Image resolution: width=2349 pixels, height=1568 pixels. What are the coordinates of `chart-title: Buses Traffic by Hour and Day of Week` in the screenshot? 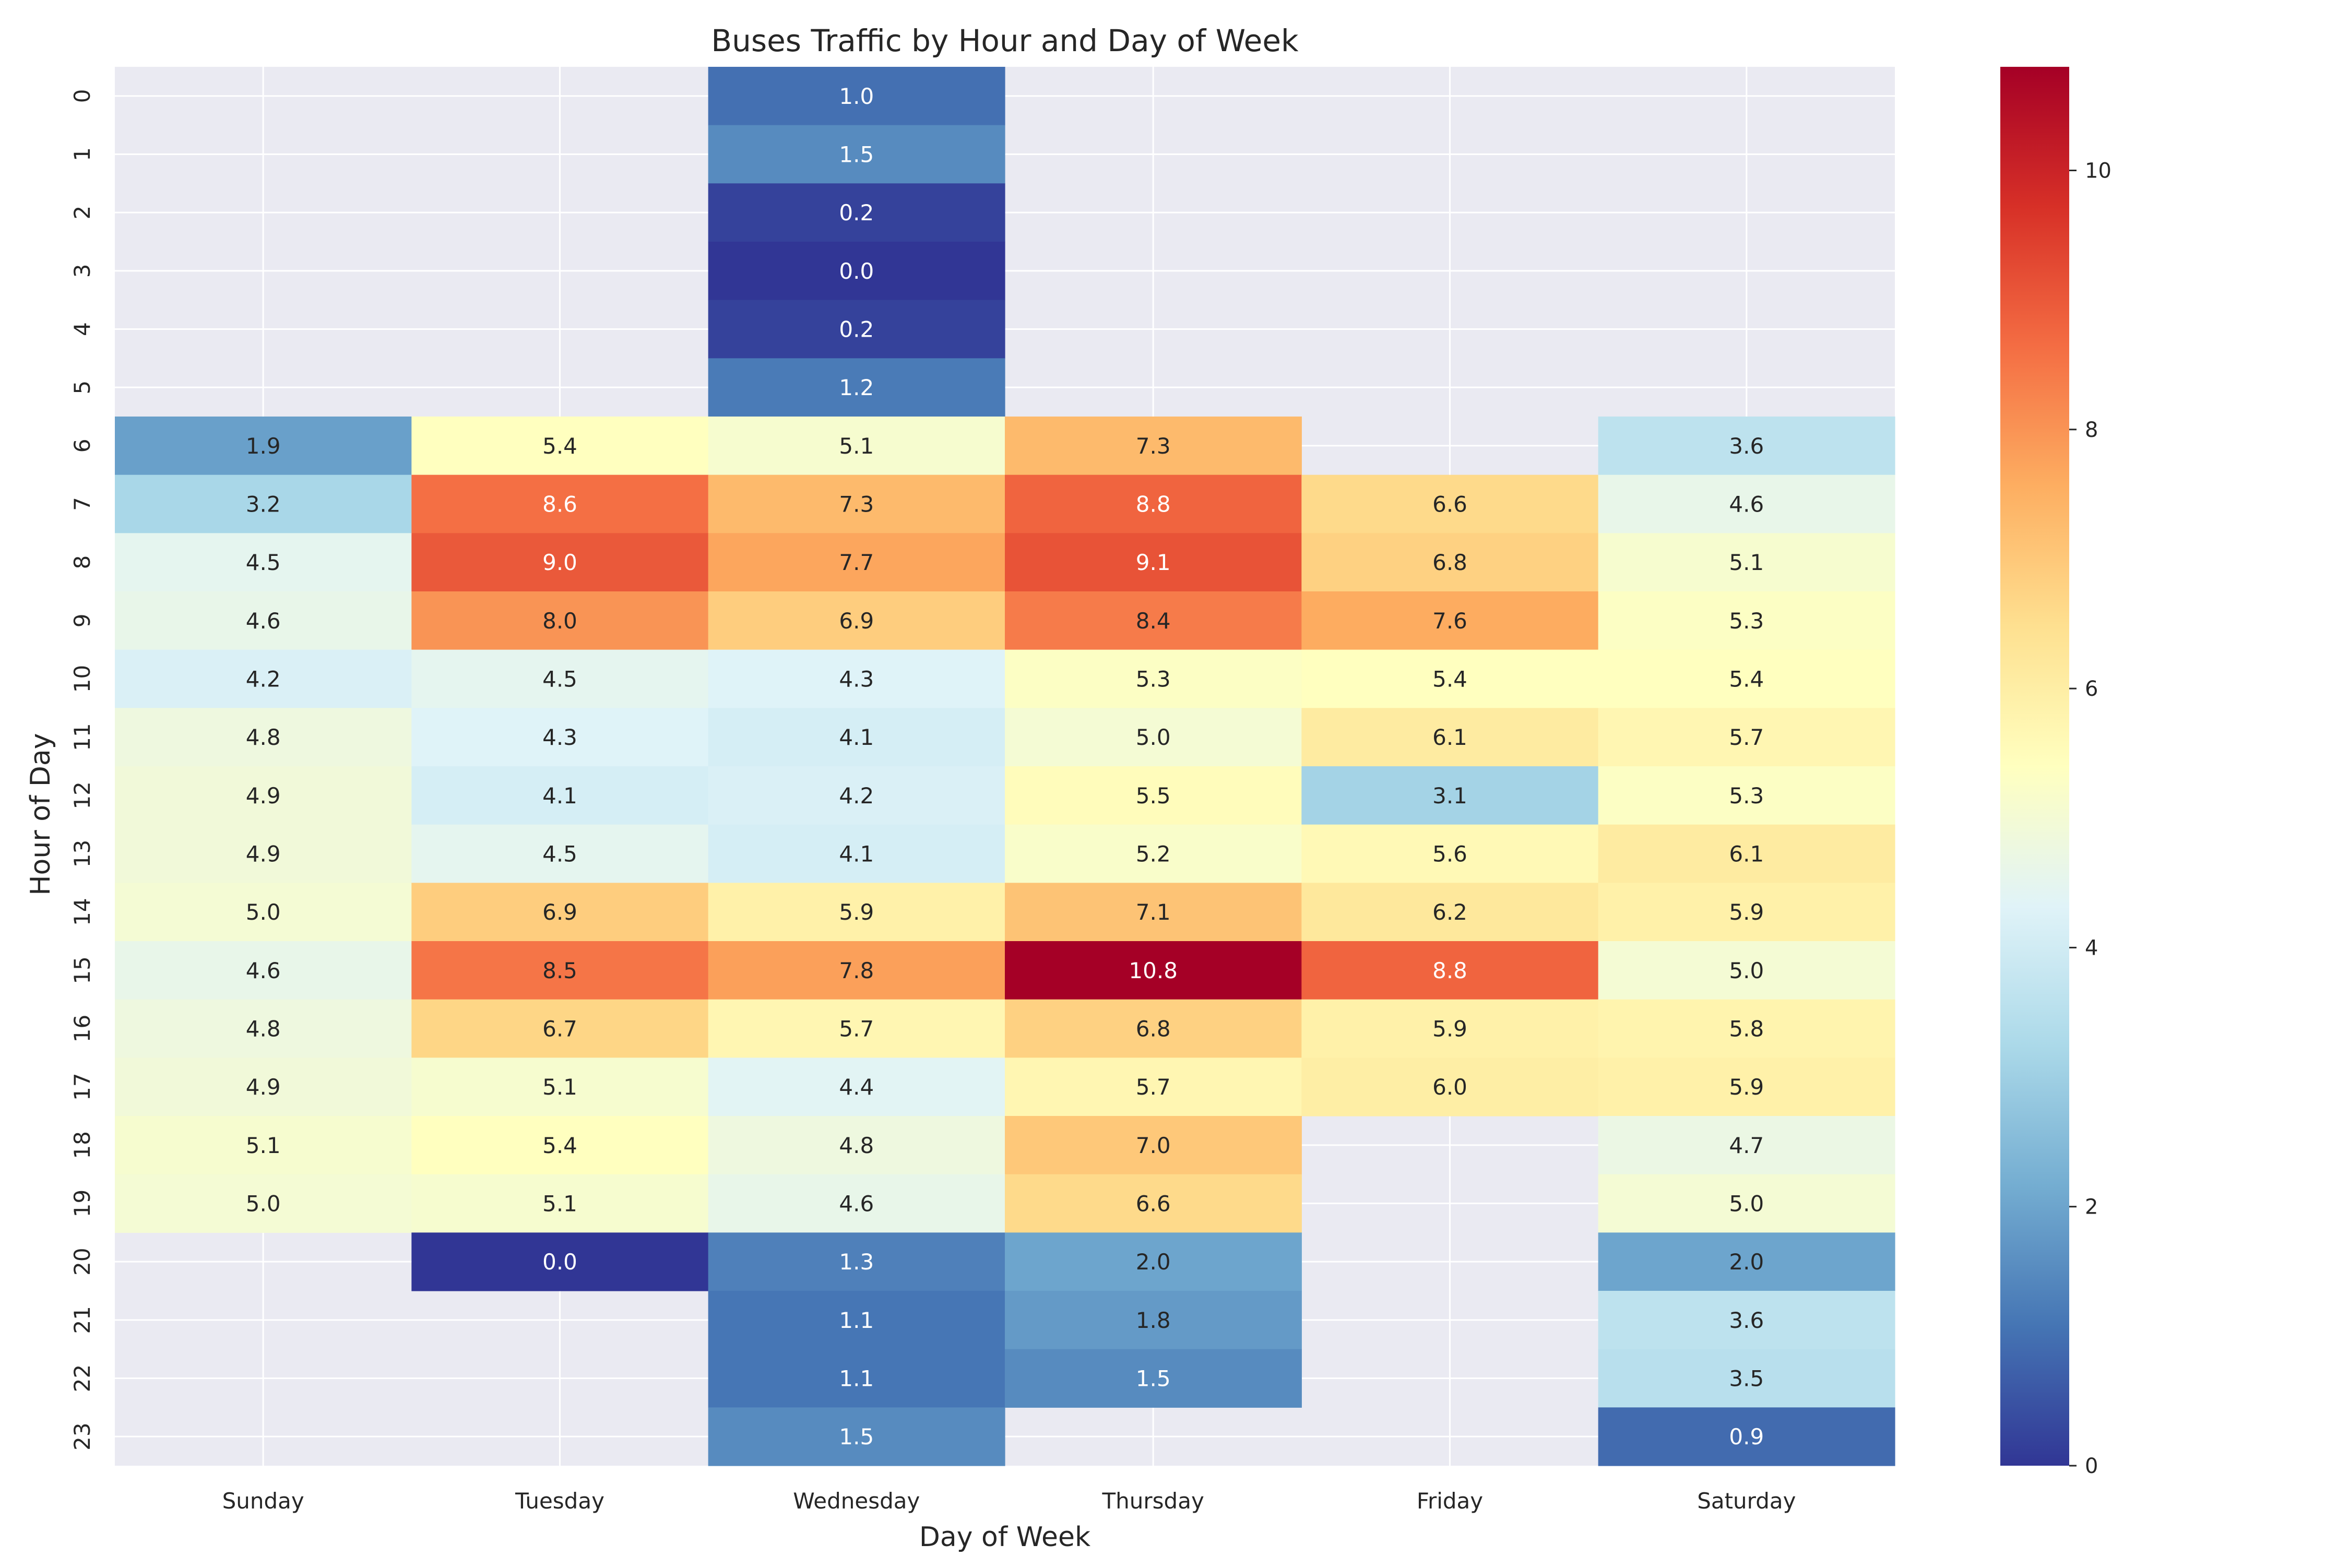 It's located at (1005, 40).